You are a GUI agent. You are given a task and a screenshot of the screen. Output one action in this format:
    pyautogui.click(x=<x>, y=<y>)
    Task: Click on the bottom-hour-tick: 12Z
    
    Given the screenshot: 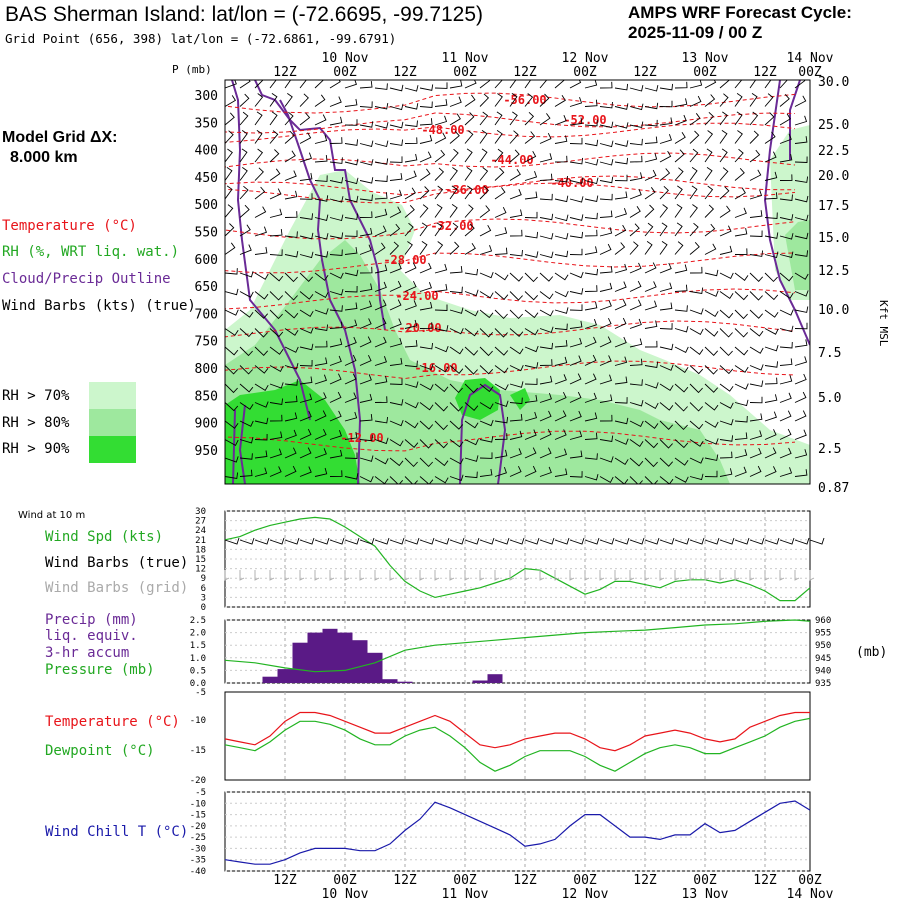 What is the action you would take?
    pyautogui.click(x=525, y=880)
    